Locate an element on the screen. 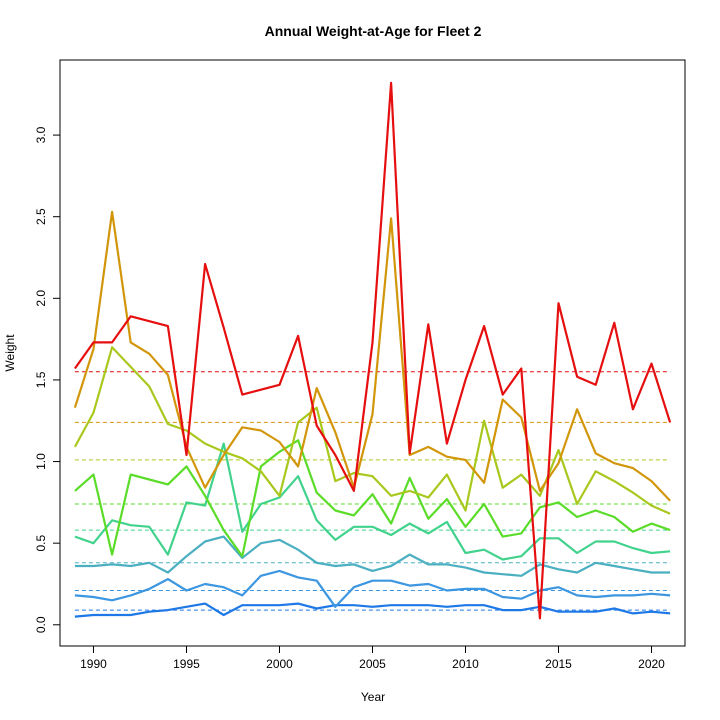 The image size is (720, 720). x-tick-label: 2020 is located at coordinates (651, 664).